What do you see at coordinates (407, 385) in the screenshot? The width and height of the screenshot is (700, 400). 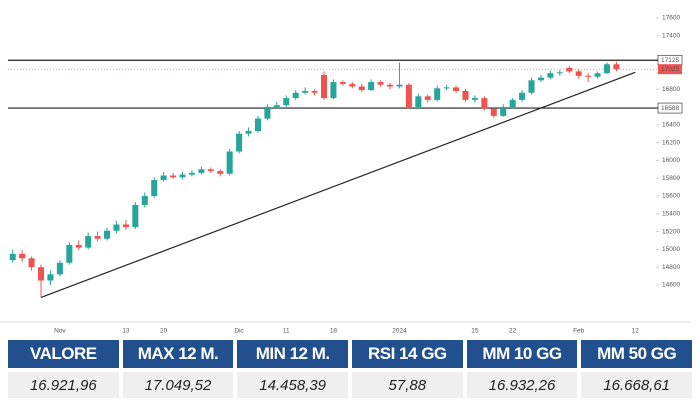 I see `table-value: 57,88` at bounding box center [407, 385].